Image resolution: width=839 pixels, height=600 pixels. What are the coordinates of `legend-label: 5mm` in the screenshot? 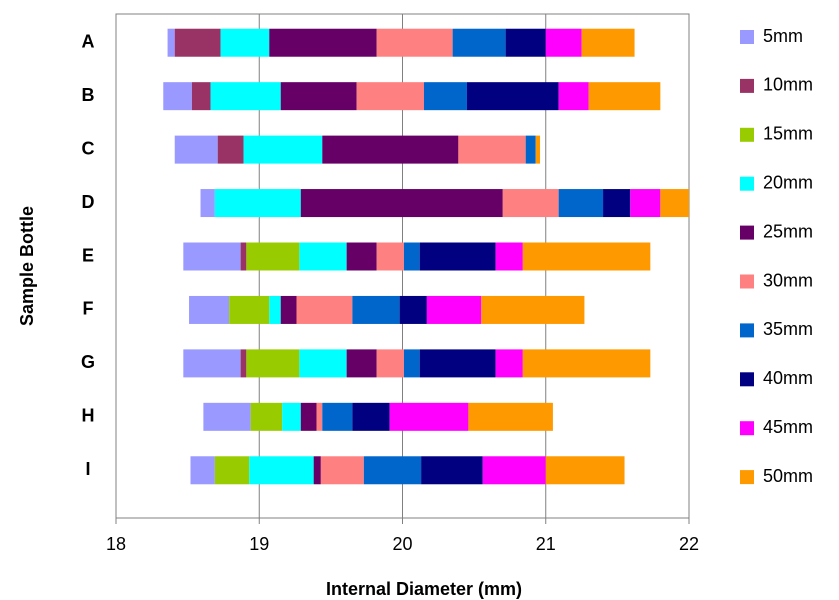 It's located at (783, 36).